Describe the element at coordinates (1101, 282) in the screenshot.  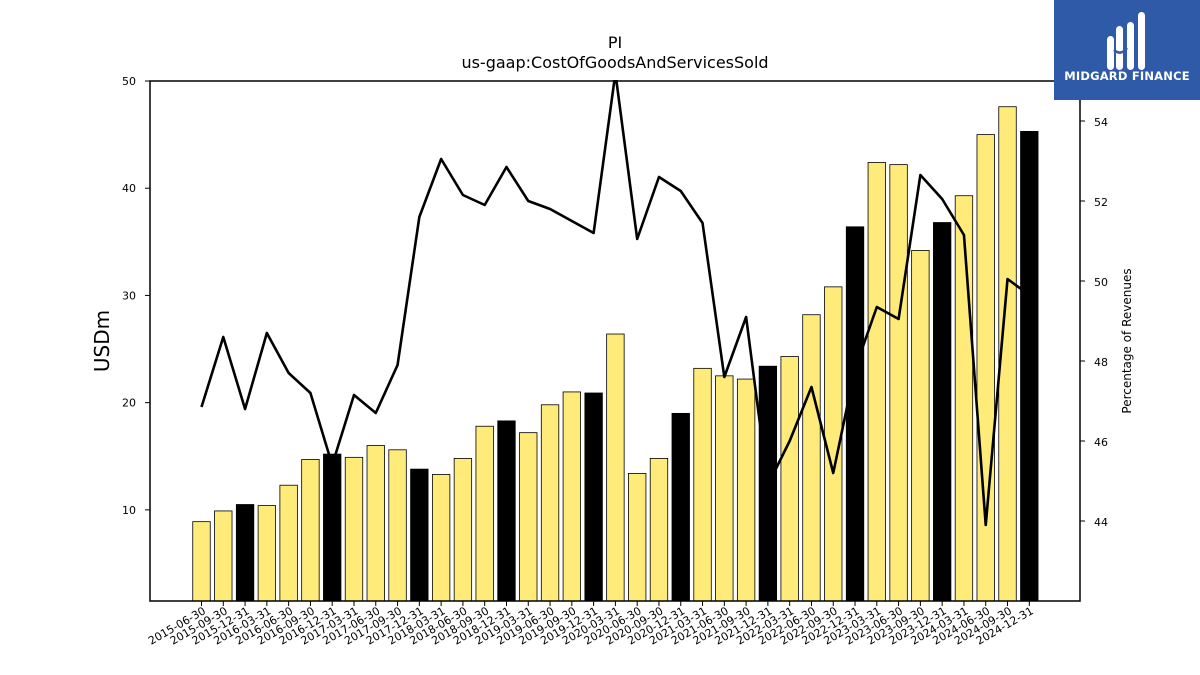
I see `y2-tick-label: 50` at that location.